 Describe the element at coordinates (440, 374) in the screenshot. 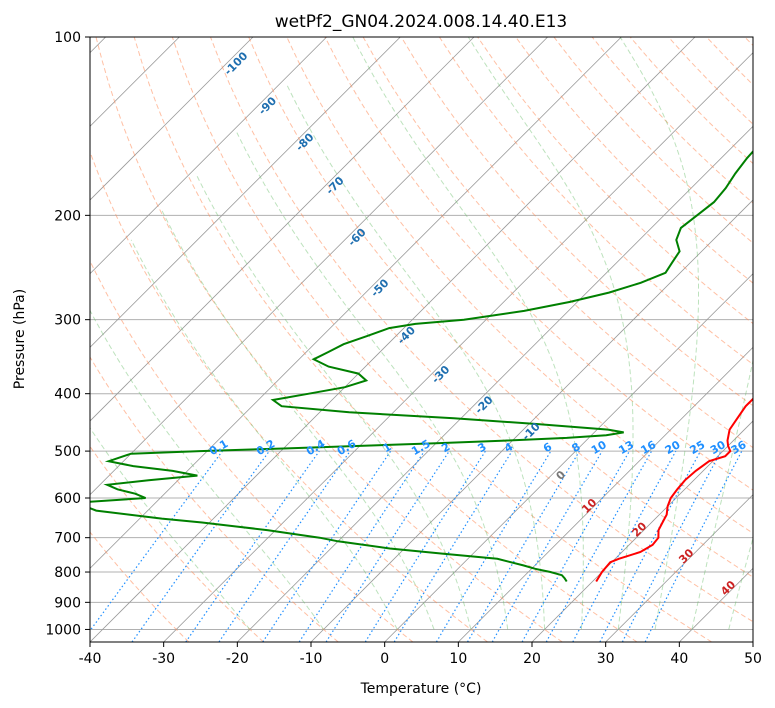

I see `isotherm-label: -30` at that location.